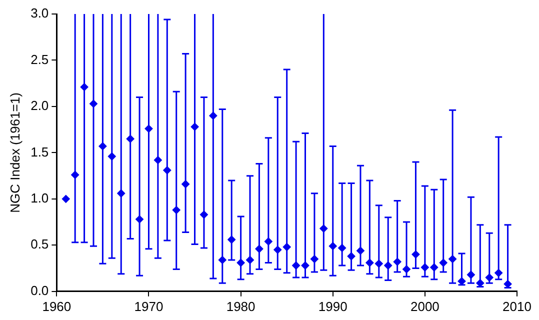 Image resolution: width=539 pixels, height=320 pixels. I want to click on x-tick-label: 2010, so click(517, 306).